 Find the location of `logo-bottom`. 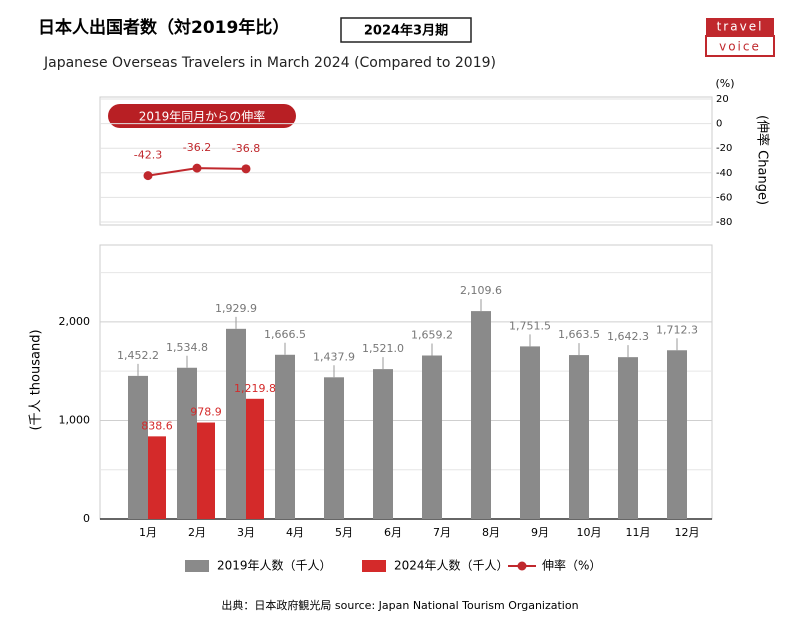

logo-bottom is located at coordinates (740, 46).